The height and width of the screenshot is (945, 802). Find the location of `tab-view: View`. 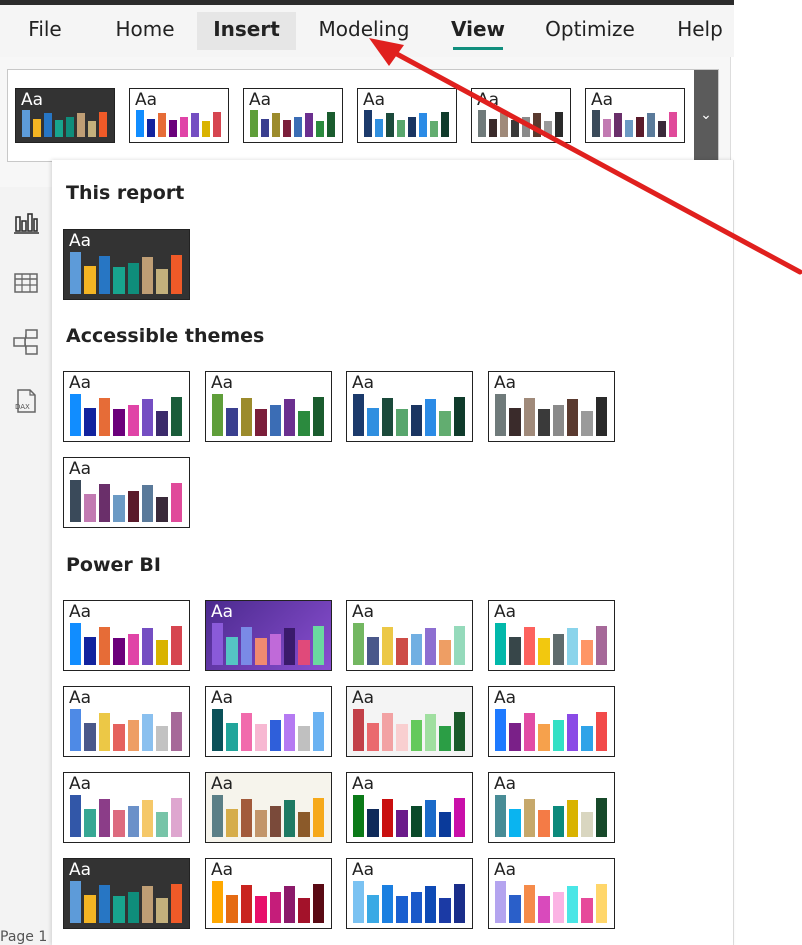

tab-view: View is located at coordinates (478, 31).